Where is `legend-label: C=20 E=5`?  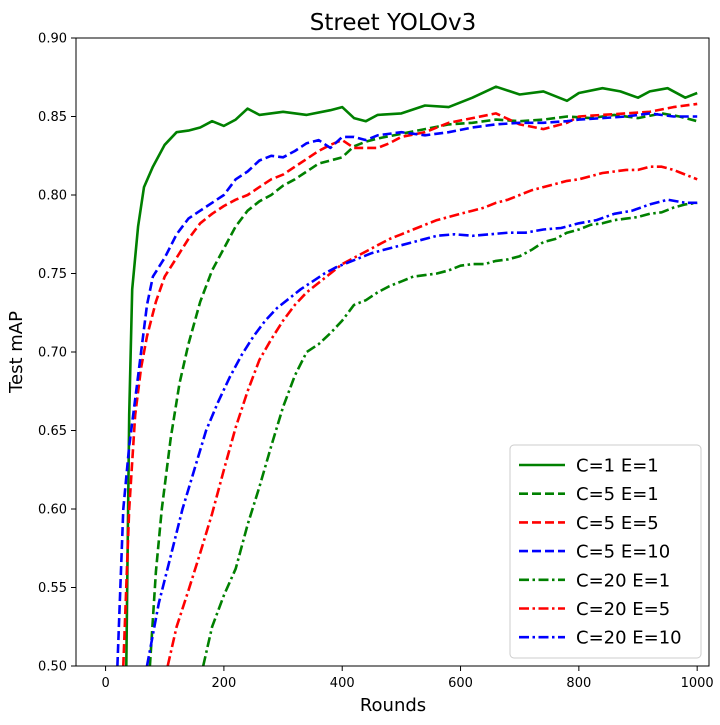 legend-label: C=20 E=5 is located at coordinates (623, 609).